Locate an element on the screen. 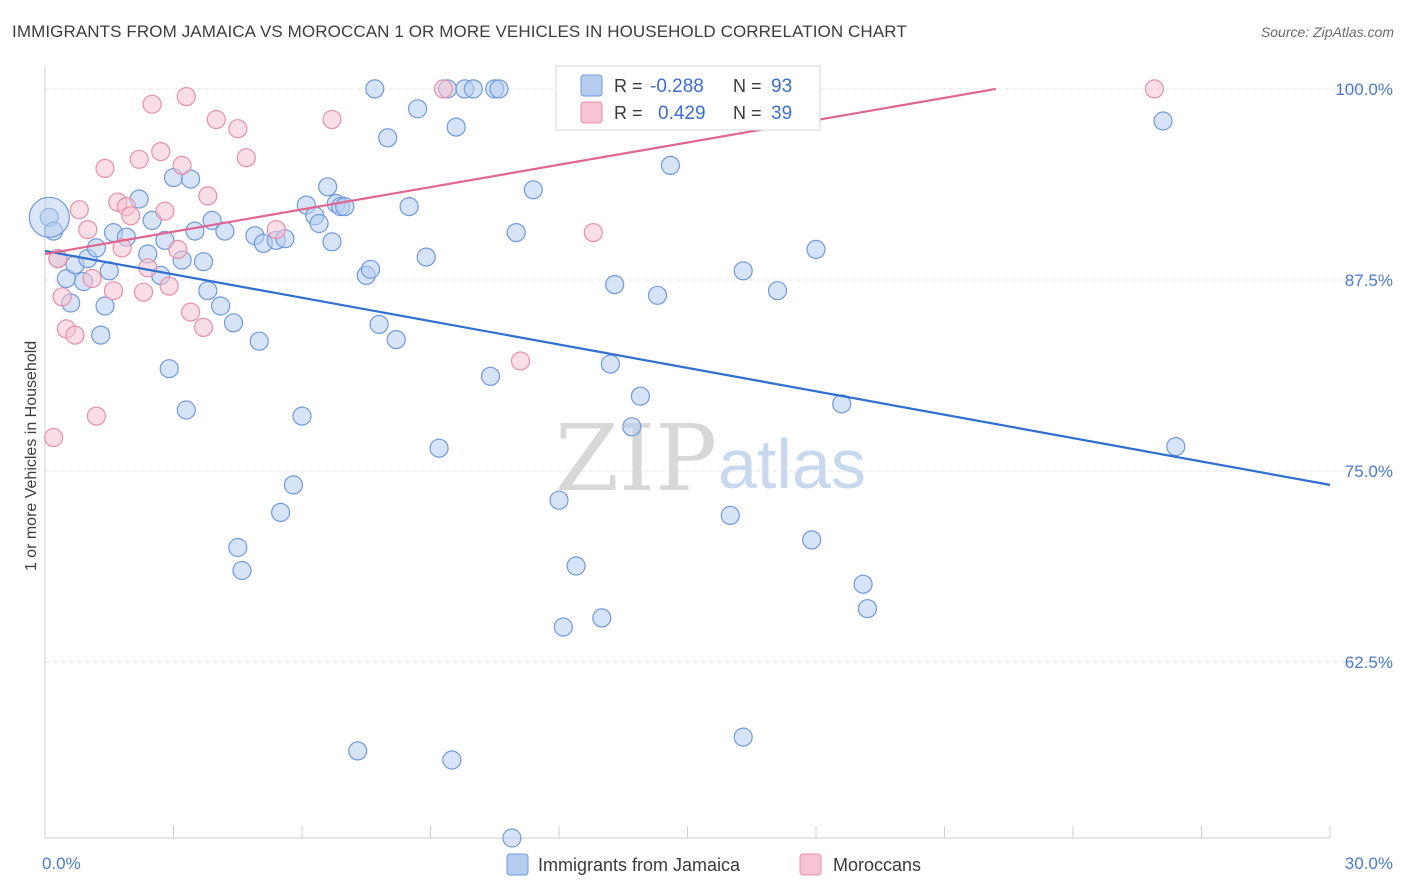 This screenshot has width=1406, height=892. stats-r-value: 0.429 is located at coordinates (682, 113).